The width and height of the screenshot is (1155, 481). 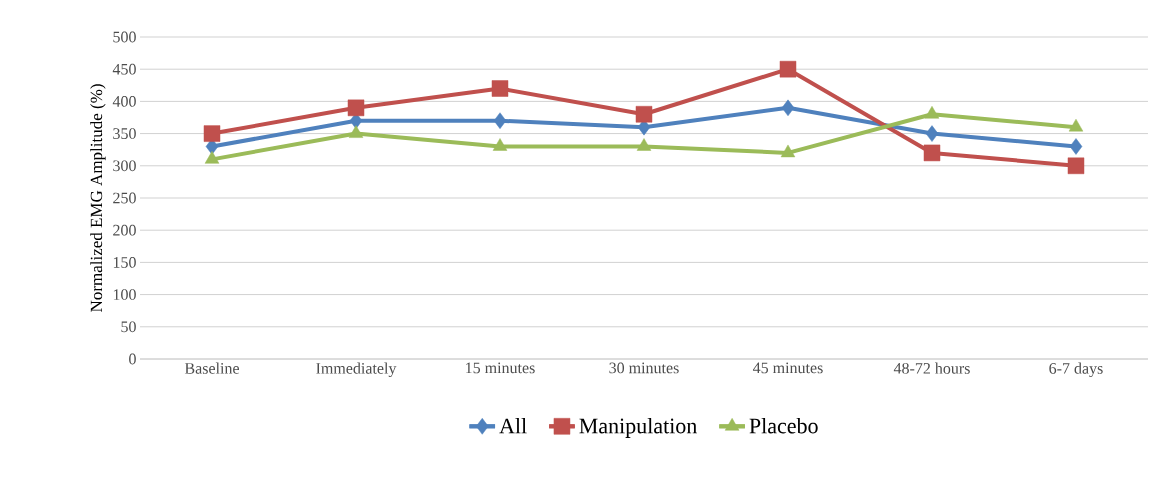 I want to click on y-tick-label: 100, so click(x=124, y=294).